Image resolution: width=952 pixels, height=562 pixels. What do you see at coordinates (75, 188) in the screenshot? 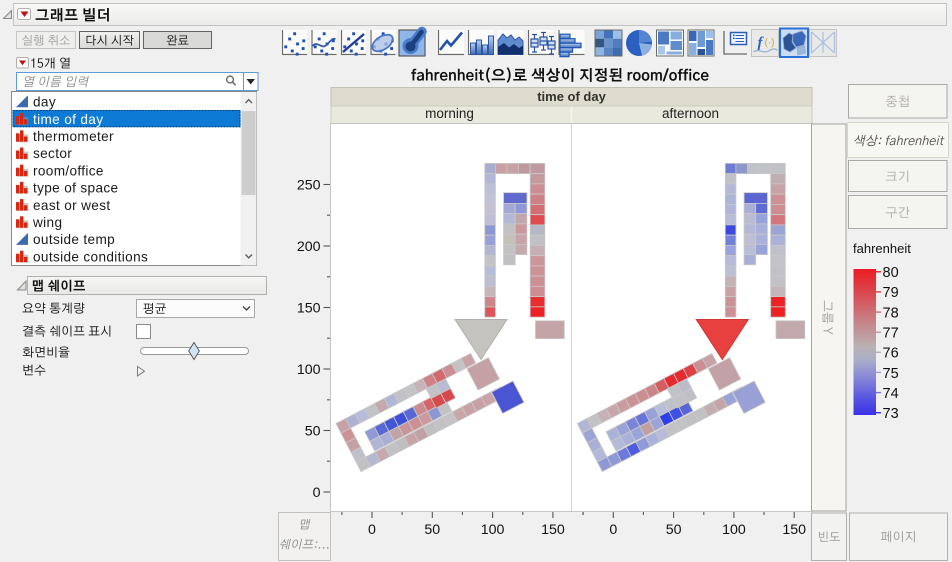
I see `svg-text: type of space` at bounding box center [75, 188].